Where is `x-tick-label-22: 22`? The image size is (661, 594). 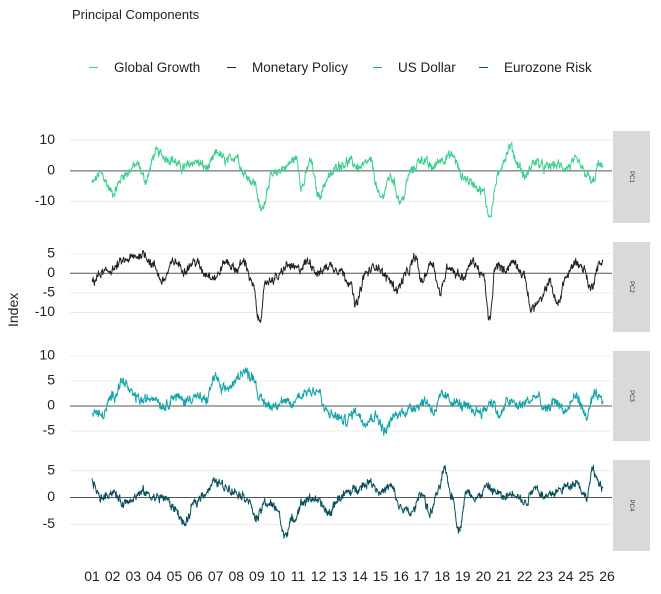
x-tick-label-22: 22 is located at coordinates (525, 576).